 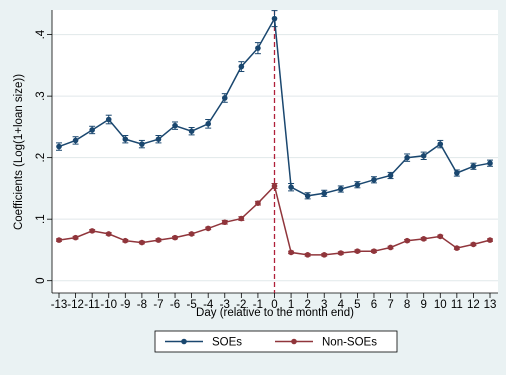 I want to click on x-tick-label: -1, so click(x=258, y=305).